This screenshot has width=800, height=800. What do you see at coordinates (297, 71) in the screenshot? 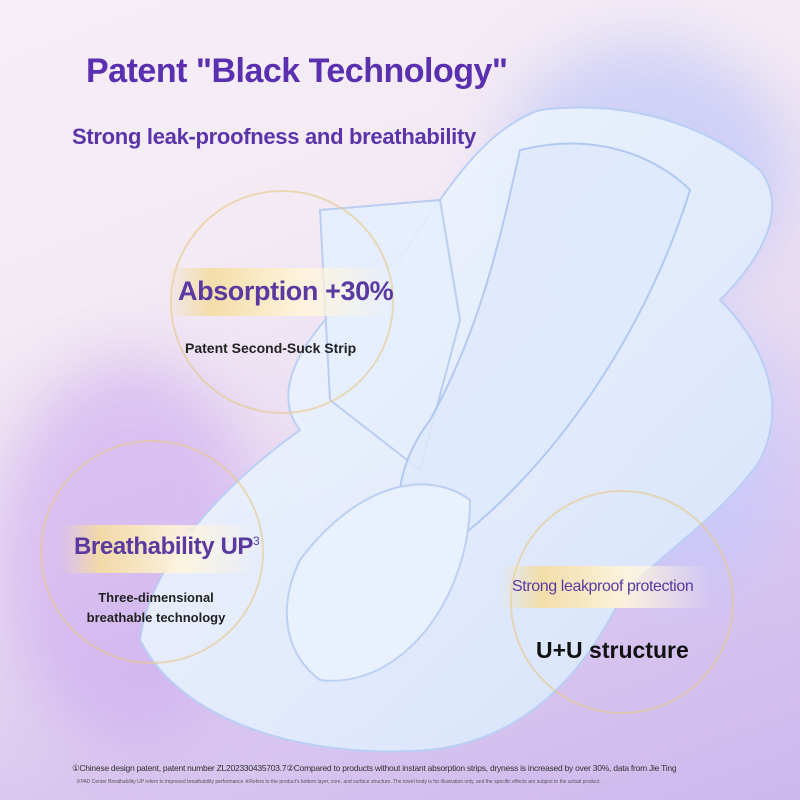
I see `page-title: Patent "Black Technology"` at bounding box center [297, 71].